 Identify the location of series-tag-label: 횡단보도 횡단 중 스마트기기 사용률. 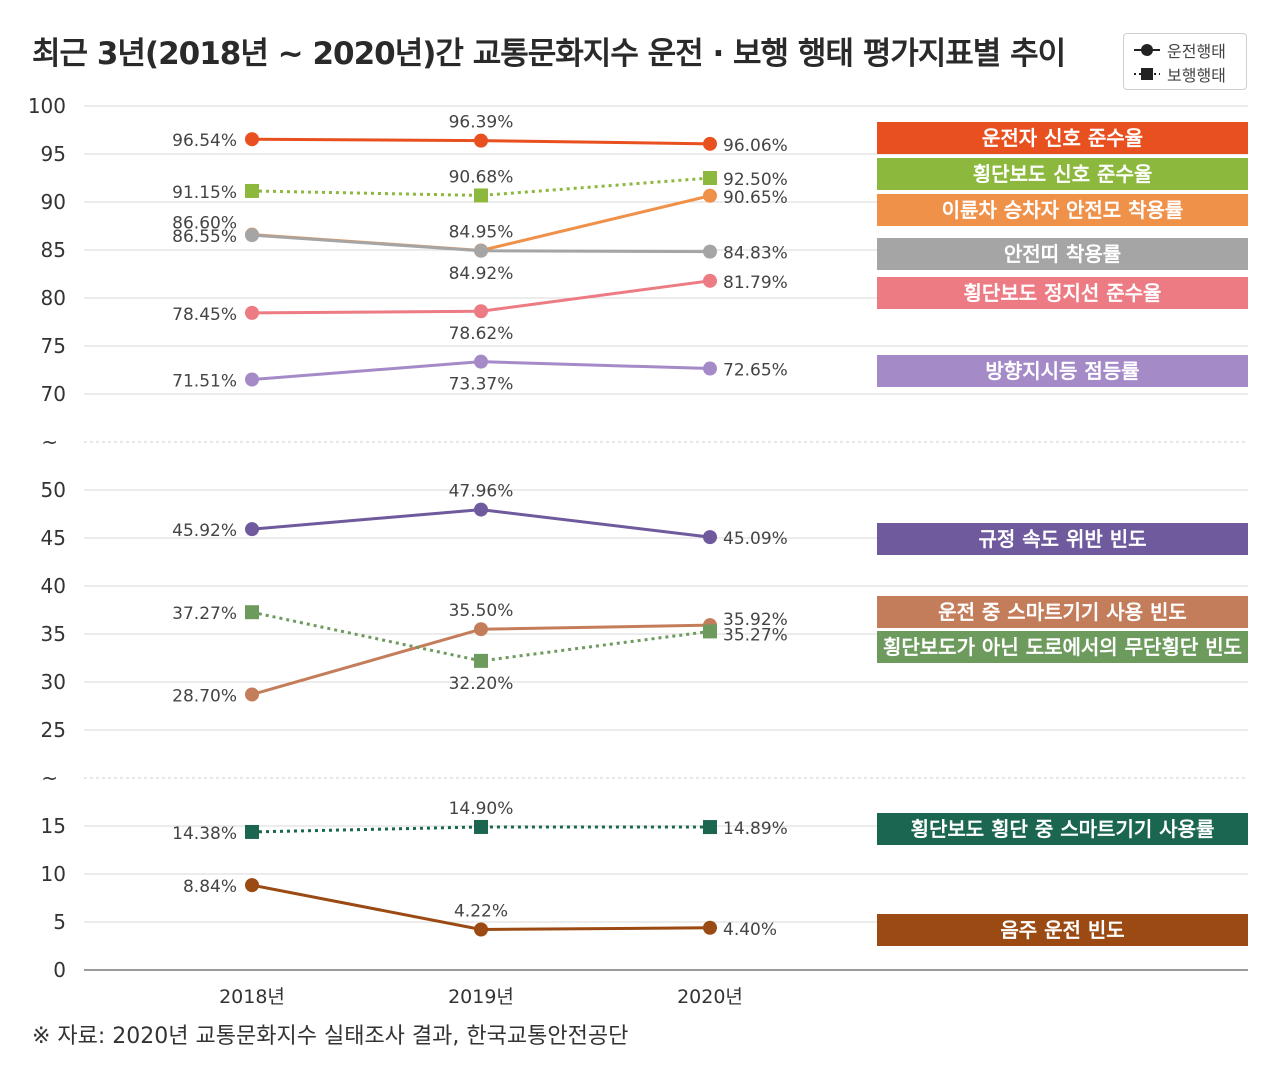
(1063, 829).